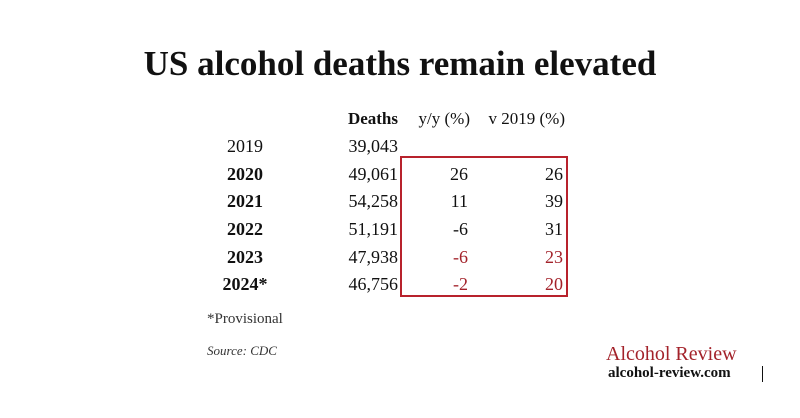  I want to click on year-cell: 2020, so click(245, 174).